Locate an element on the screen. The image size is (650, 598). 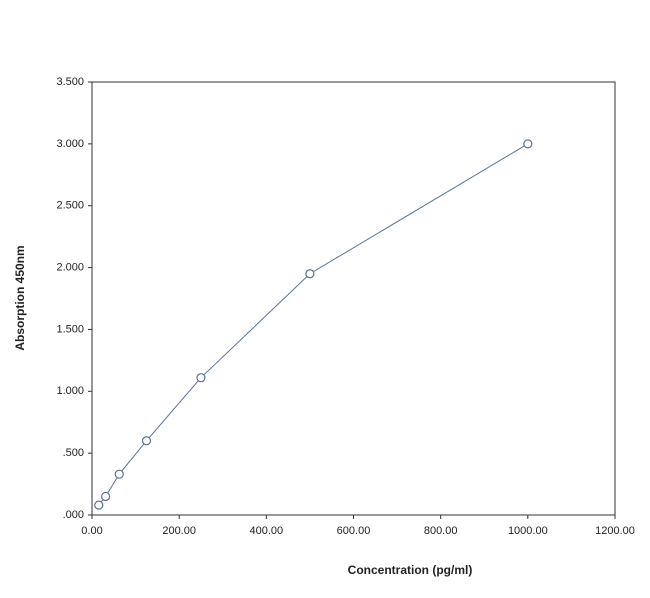
x-tick-label: 0.00 is located at coordinates (91, 531).